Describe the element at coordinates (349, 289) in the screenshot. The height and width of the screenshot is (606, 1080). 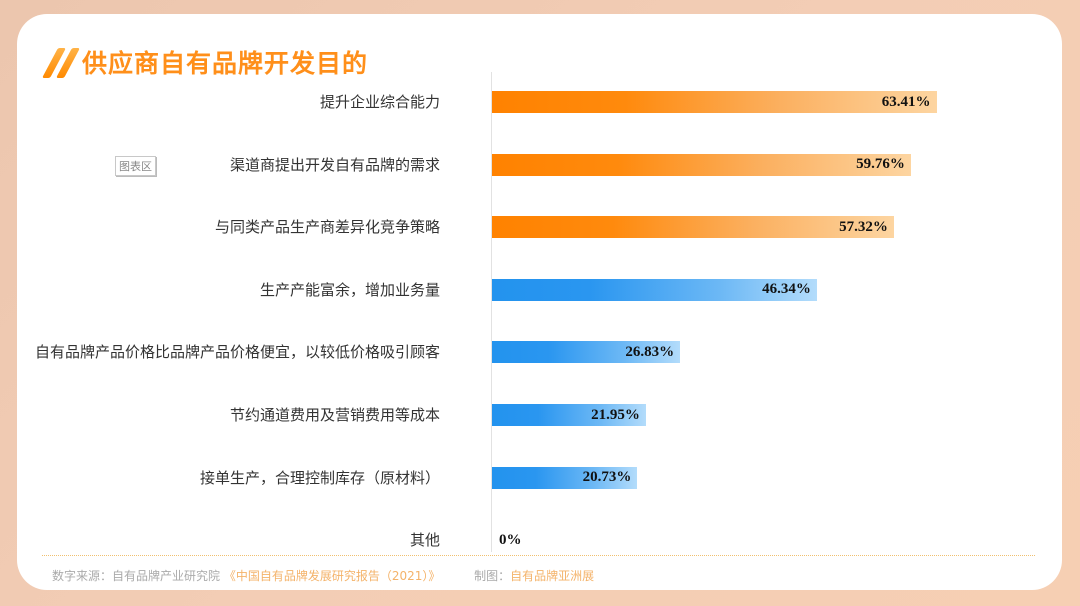
I see `category-label: 生产产能富余，增加业务量` at that location.